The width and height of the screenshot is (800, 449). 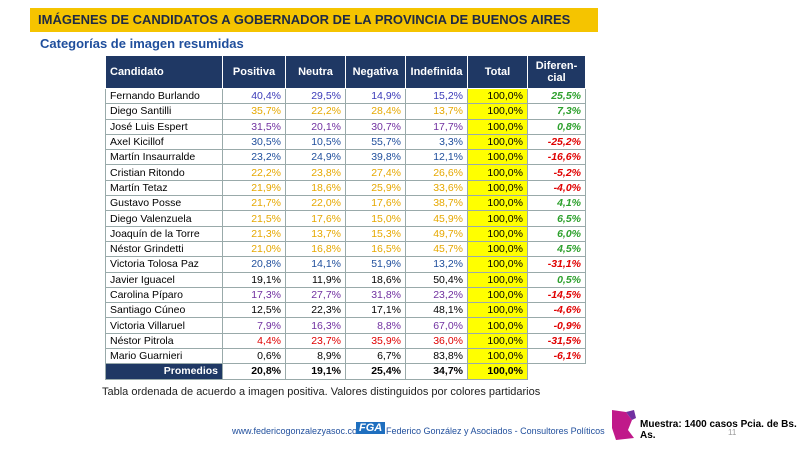 What do you see at coordinates (375, 142) in the screenshot?
I see `cell: 55,7%` at bounding box center [375, 142].